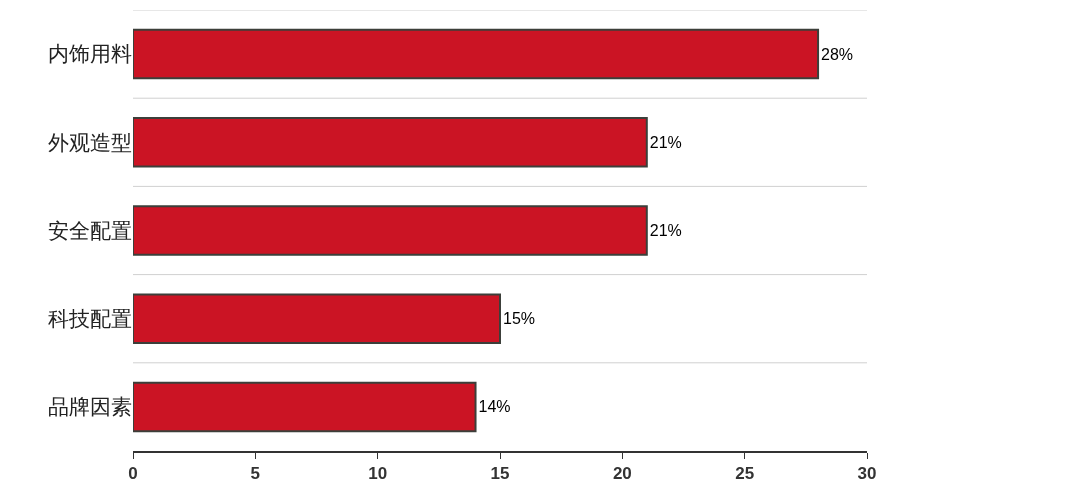 Image resolution: width=1080 pixels, height=493 pixels. I want to click on y-tick-label: 科技配置, so click(90, 319).